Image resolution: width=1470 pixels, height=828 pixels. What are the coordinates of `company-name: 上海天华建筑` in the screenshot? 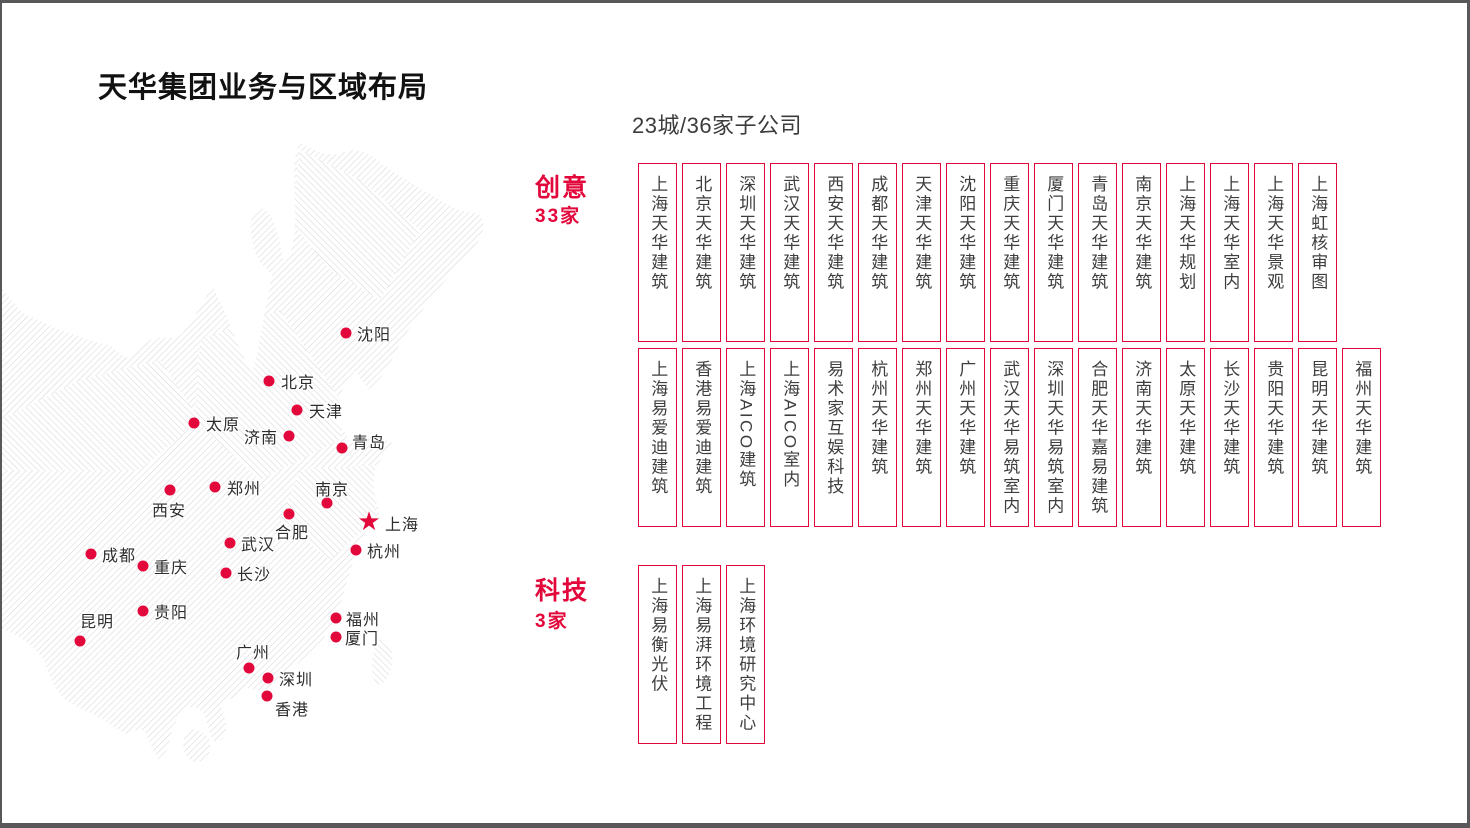 It's located at (658, 233).